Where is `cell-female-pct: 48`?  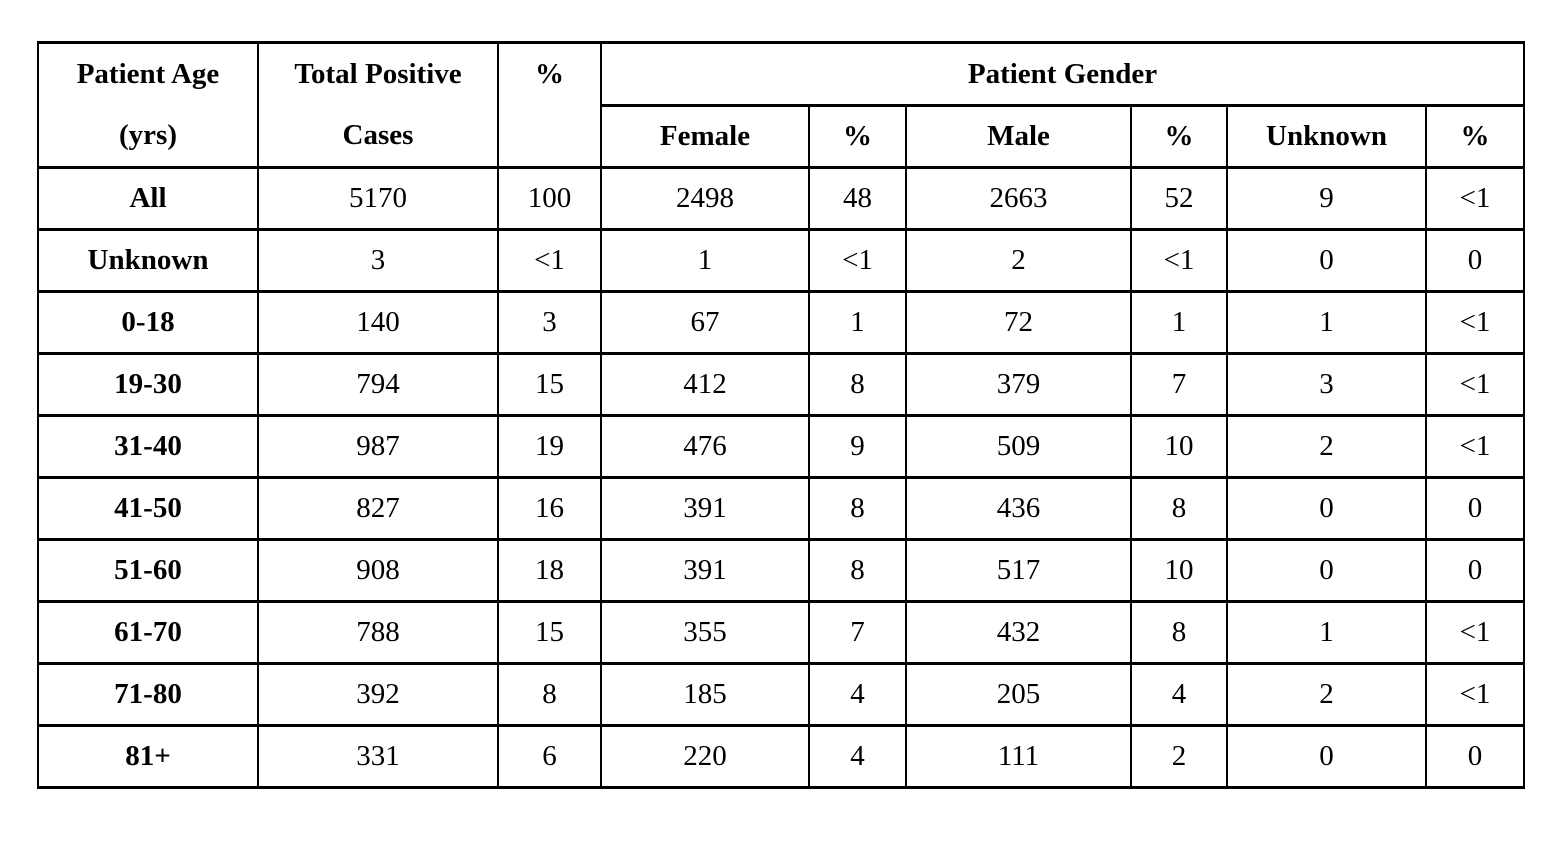
cell-female-pct: 48 is located at coordinates (857, 198).